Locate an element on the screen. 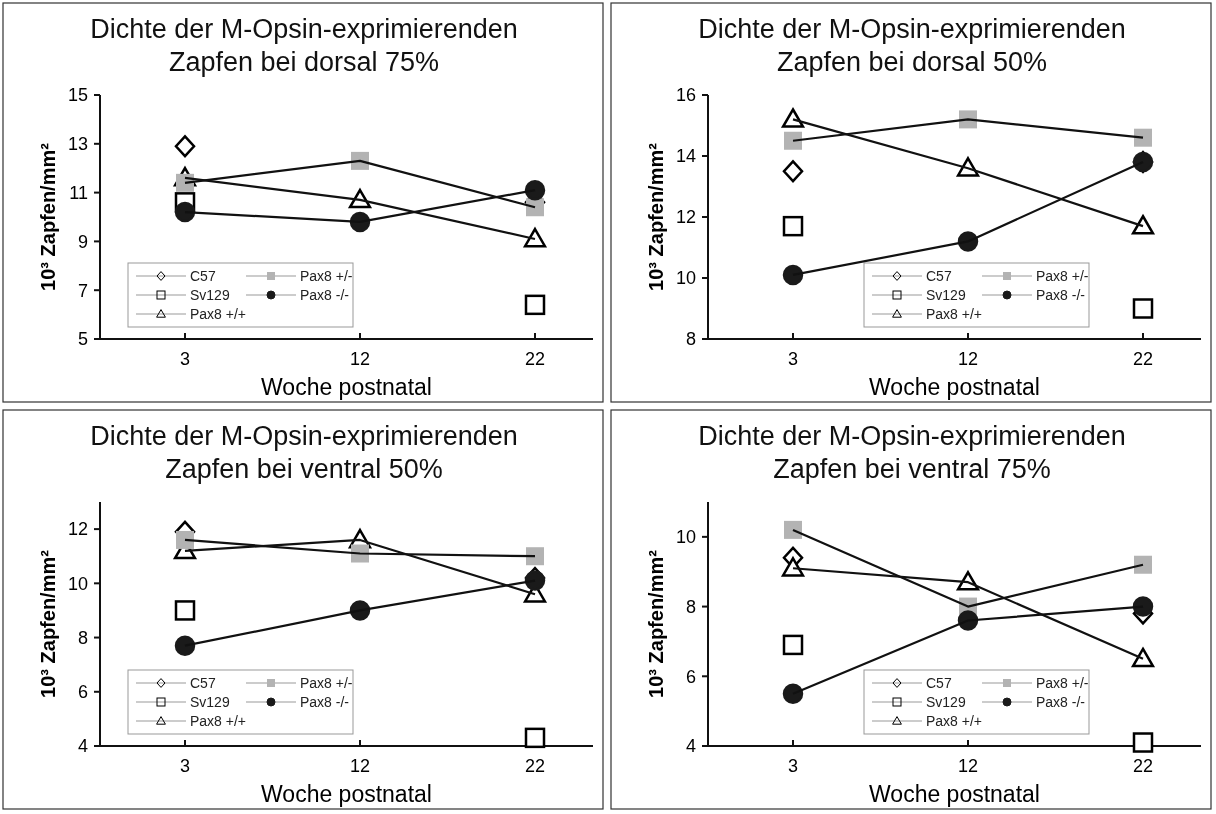  y-tick-label: 15 is located at coordinates (77, 95).